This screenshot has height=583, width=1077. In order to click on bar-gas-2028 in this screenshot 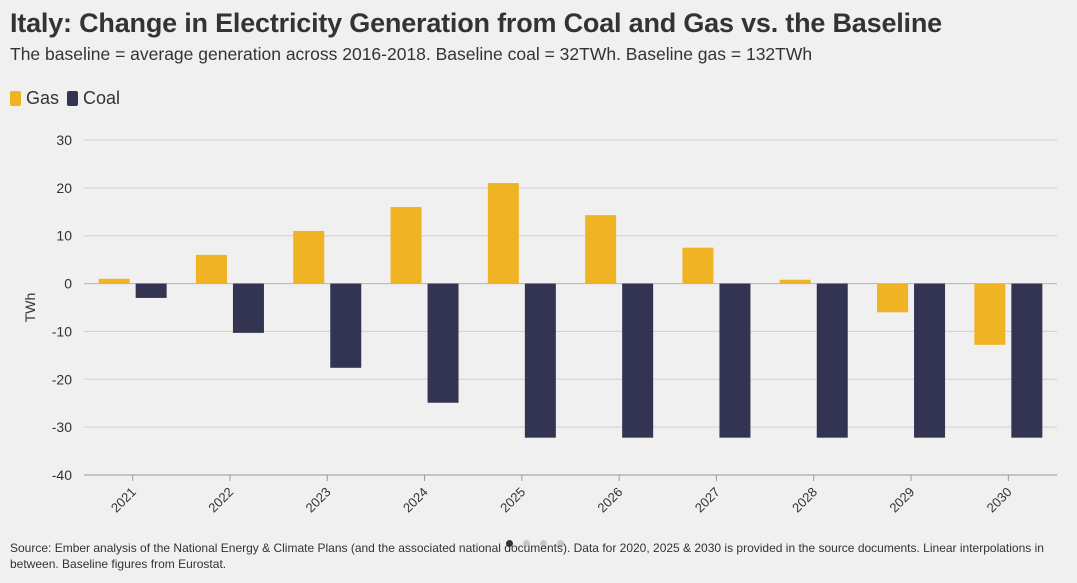, I will do `click(795, 281)`.